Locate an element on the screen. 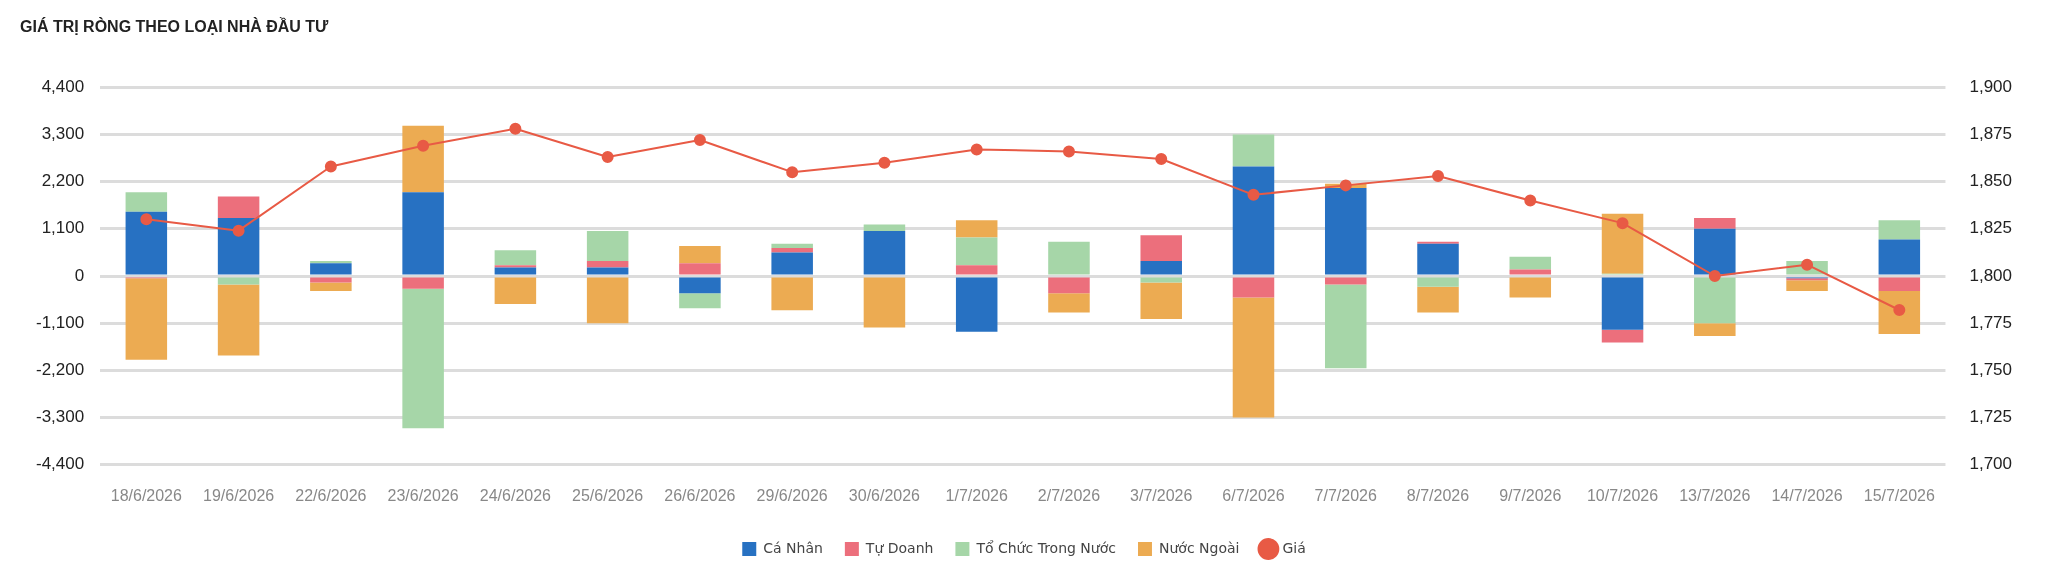  x-tick-label: 15/7/2026 is located at coordinates (1899, 495).